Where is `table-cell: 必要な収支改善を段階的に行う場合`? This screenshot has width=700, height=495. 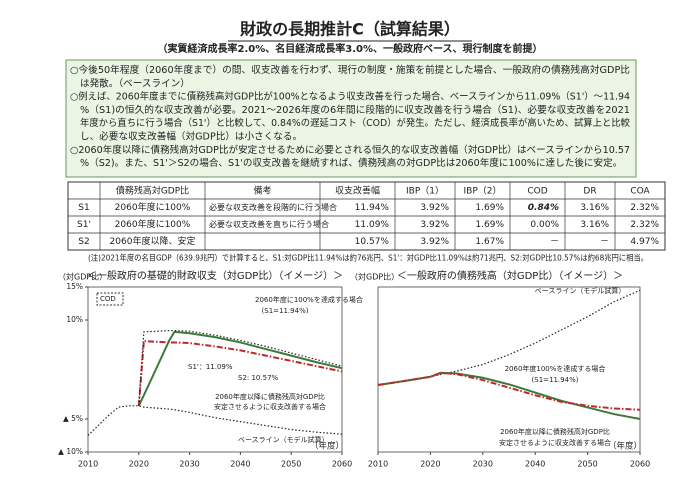
table-cell: 必要な収支改善を段階的に行う場合 is located at coordinates (273, 207).